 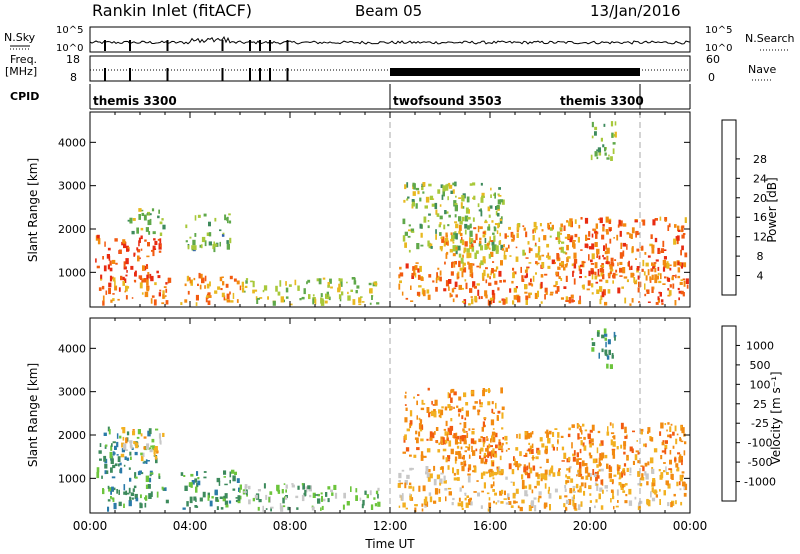 What do you see at coordinates (760, 237) in the screenshot?
I see `colorbar-tick-label: 12` at bounding box center [760, 237].